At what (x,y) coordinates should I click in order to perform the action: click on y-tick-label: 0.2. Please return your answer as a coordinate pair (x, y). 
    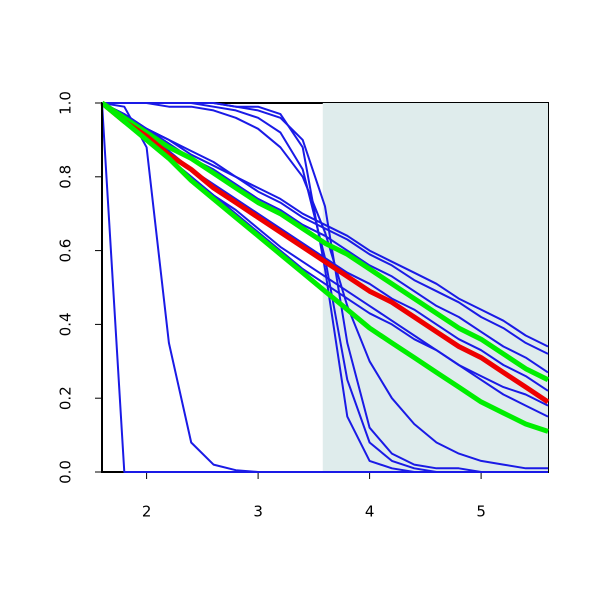
    Looking at the image, I should click on (66, 398).